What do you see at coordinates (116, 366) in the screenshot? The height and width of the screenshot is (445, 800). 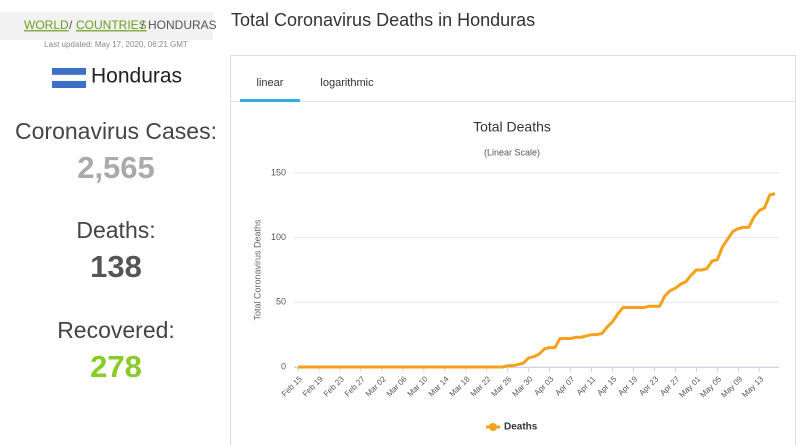 I see `stat-value: 278` at bounding box center [116, 366].